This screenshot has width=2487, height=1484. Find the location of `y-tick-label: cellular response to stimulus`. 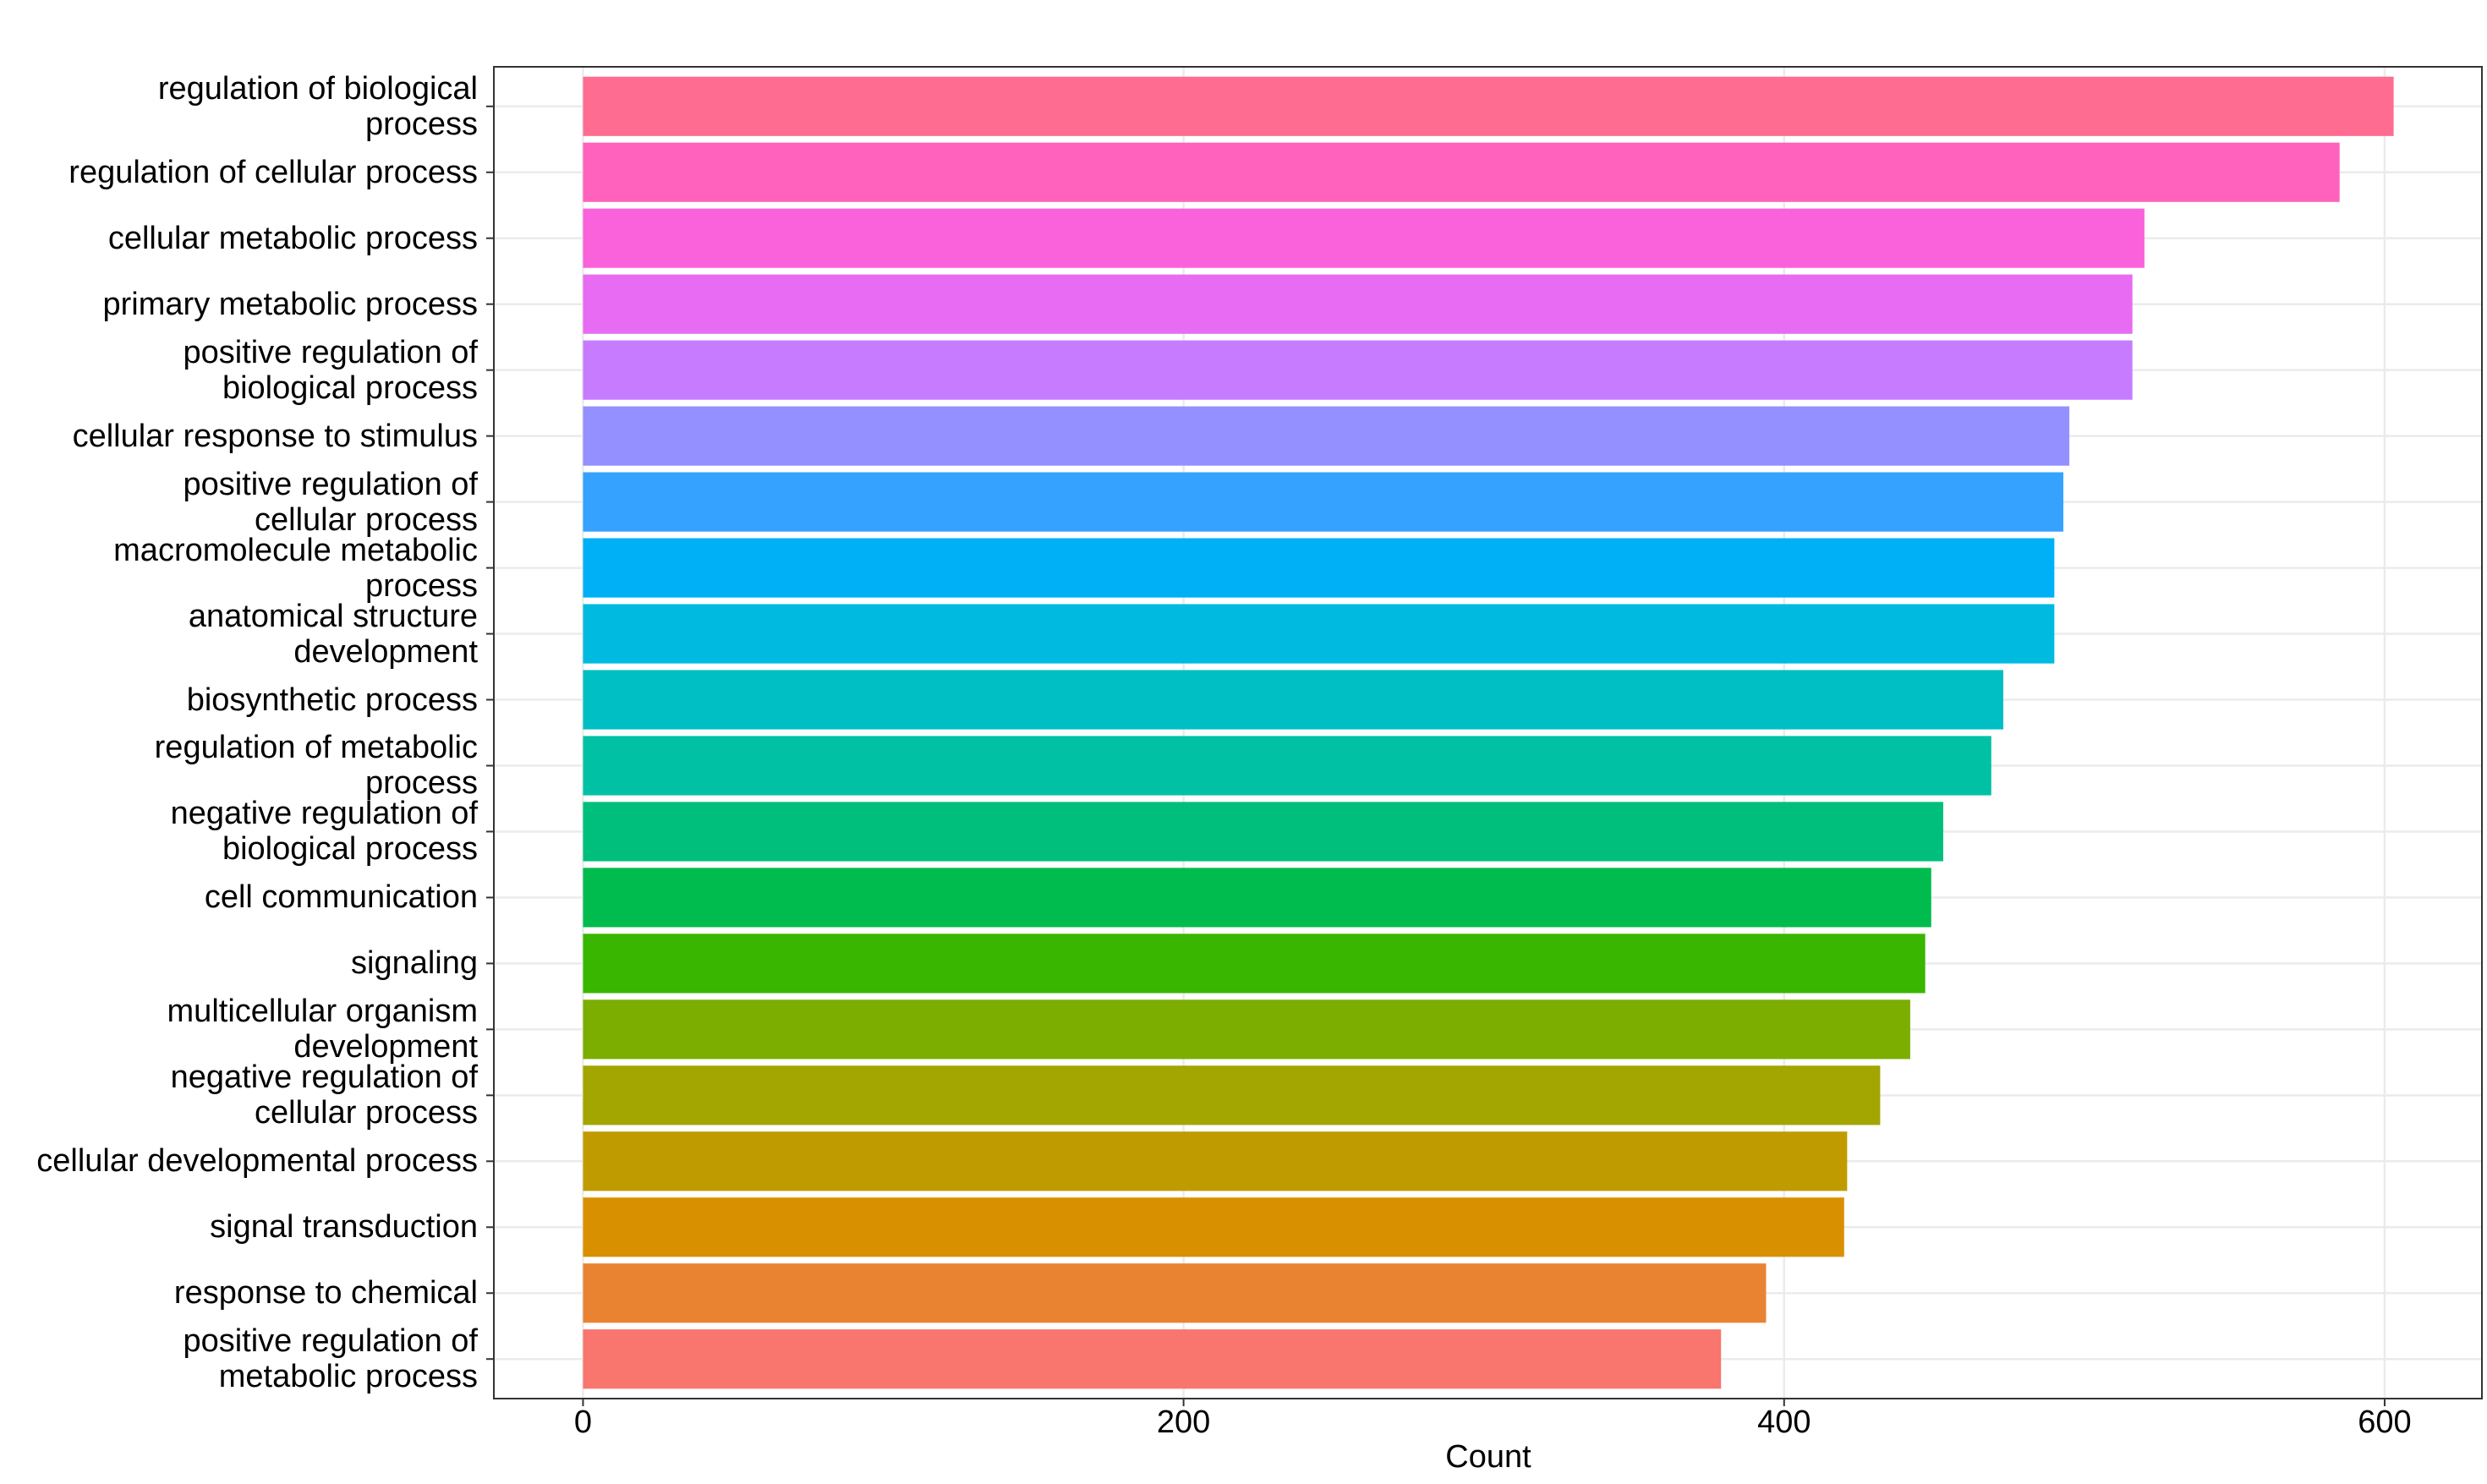

y-tick-label: cellular response to stimulus is located at coordinates (275, 436).